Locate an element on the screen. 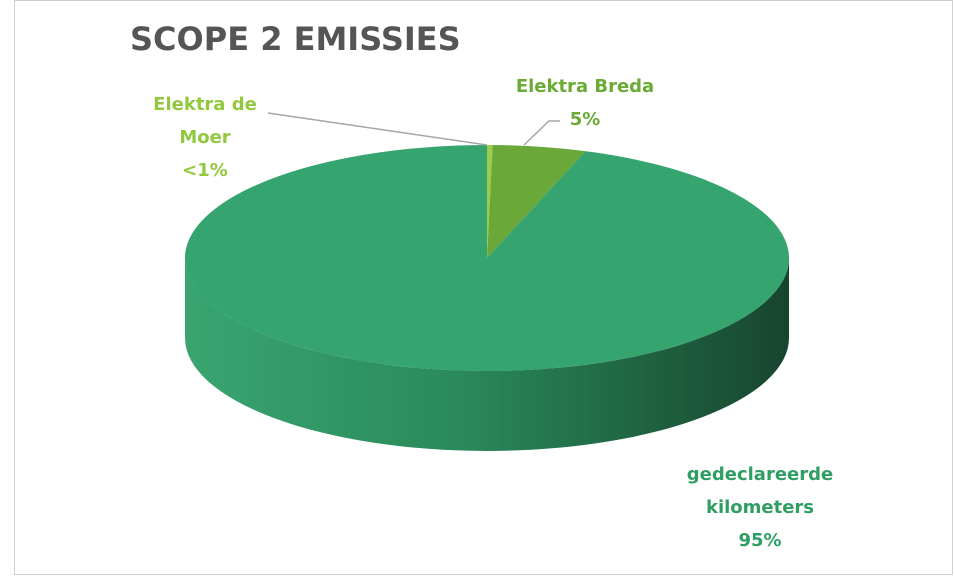 The width and height of the screenshot is (954, 576). category-label: Elektra Breda is located at coordinates (585, 86).